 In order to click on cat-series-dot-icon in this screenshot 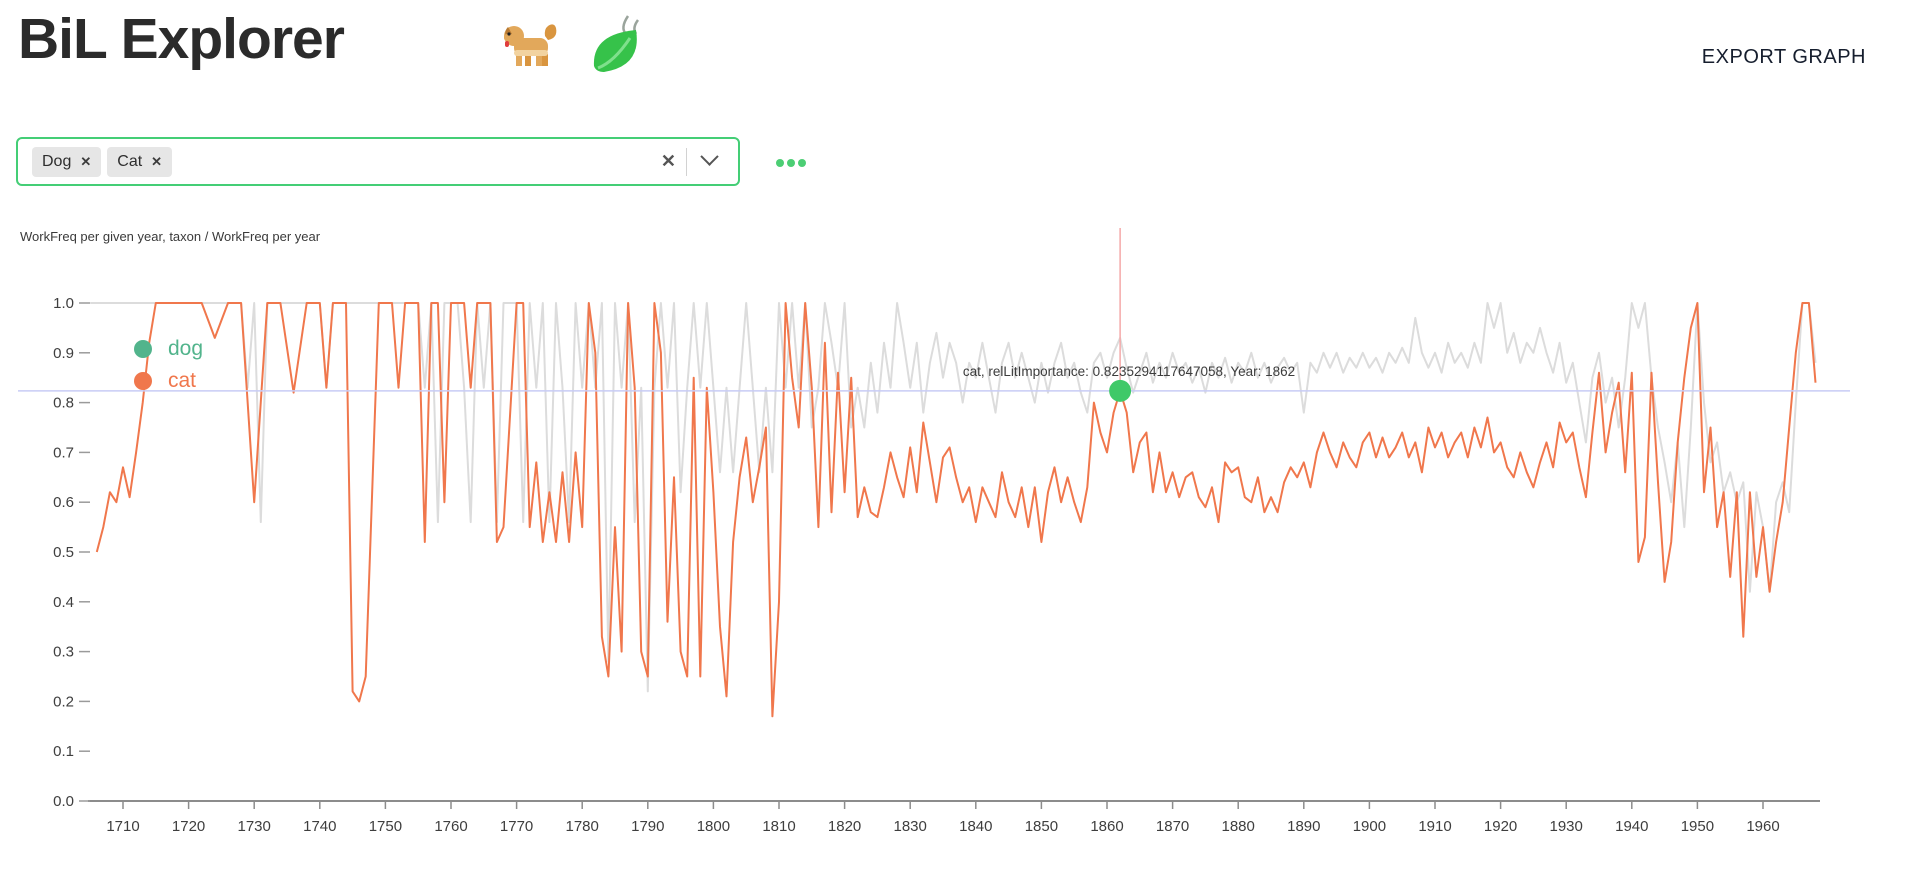, I will do `click(143, 381)`.